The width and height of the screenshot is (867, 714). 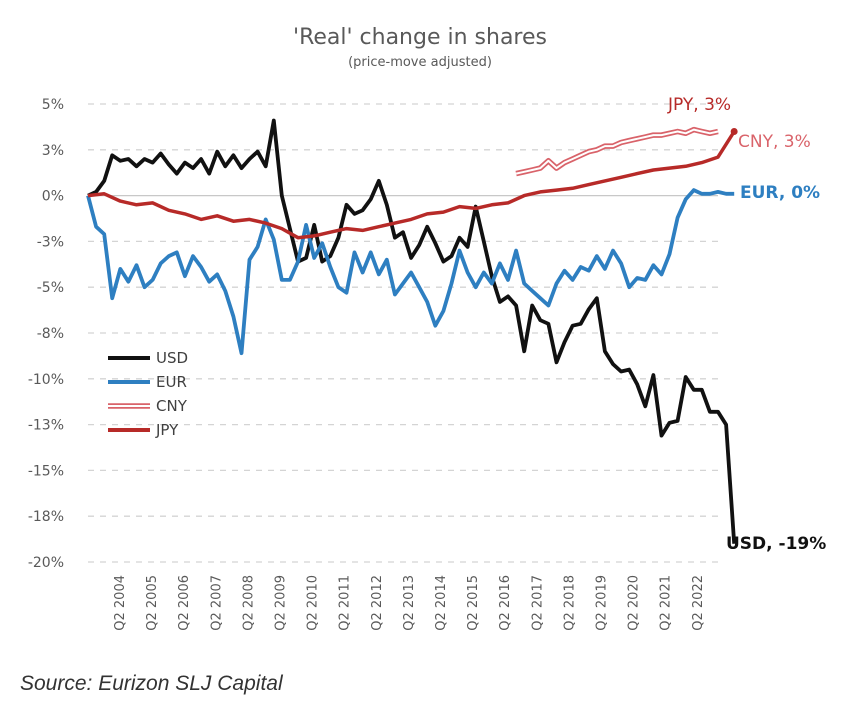 I want to click on legend-label-jpy: JPY, so click(x=167, y=430).